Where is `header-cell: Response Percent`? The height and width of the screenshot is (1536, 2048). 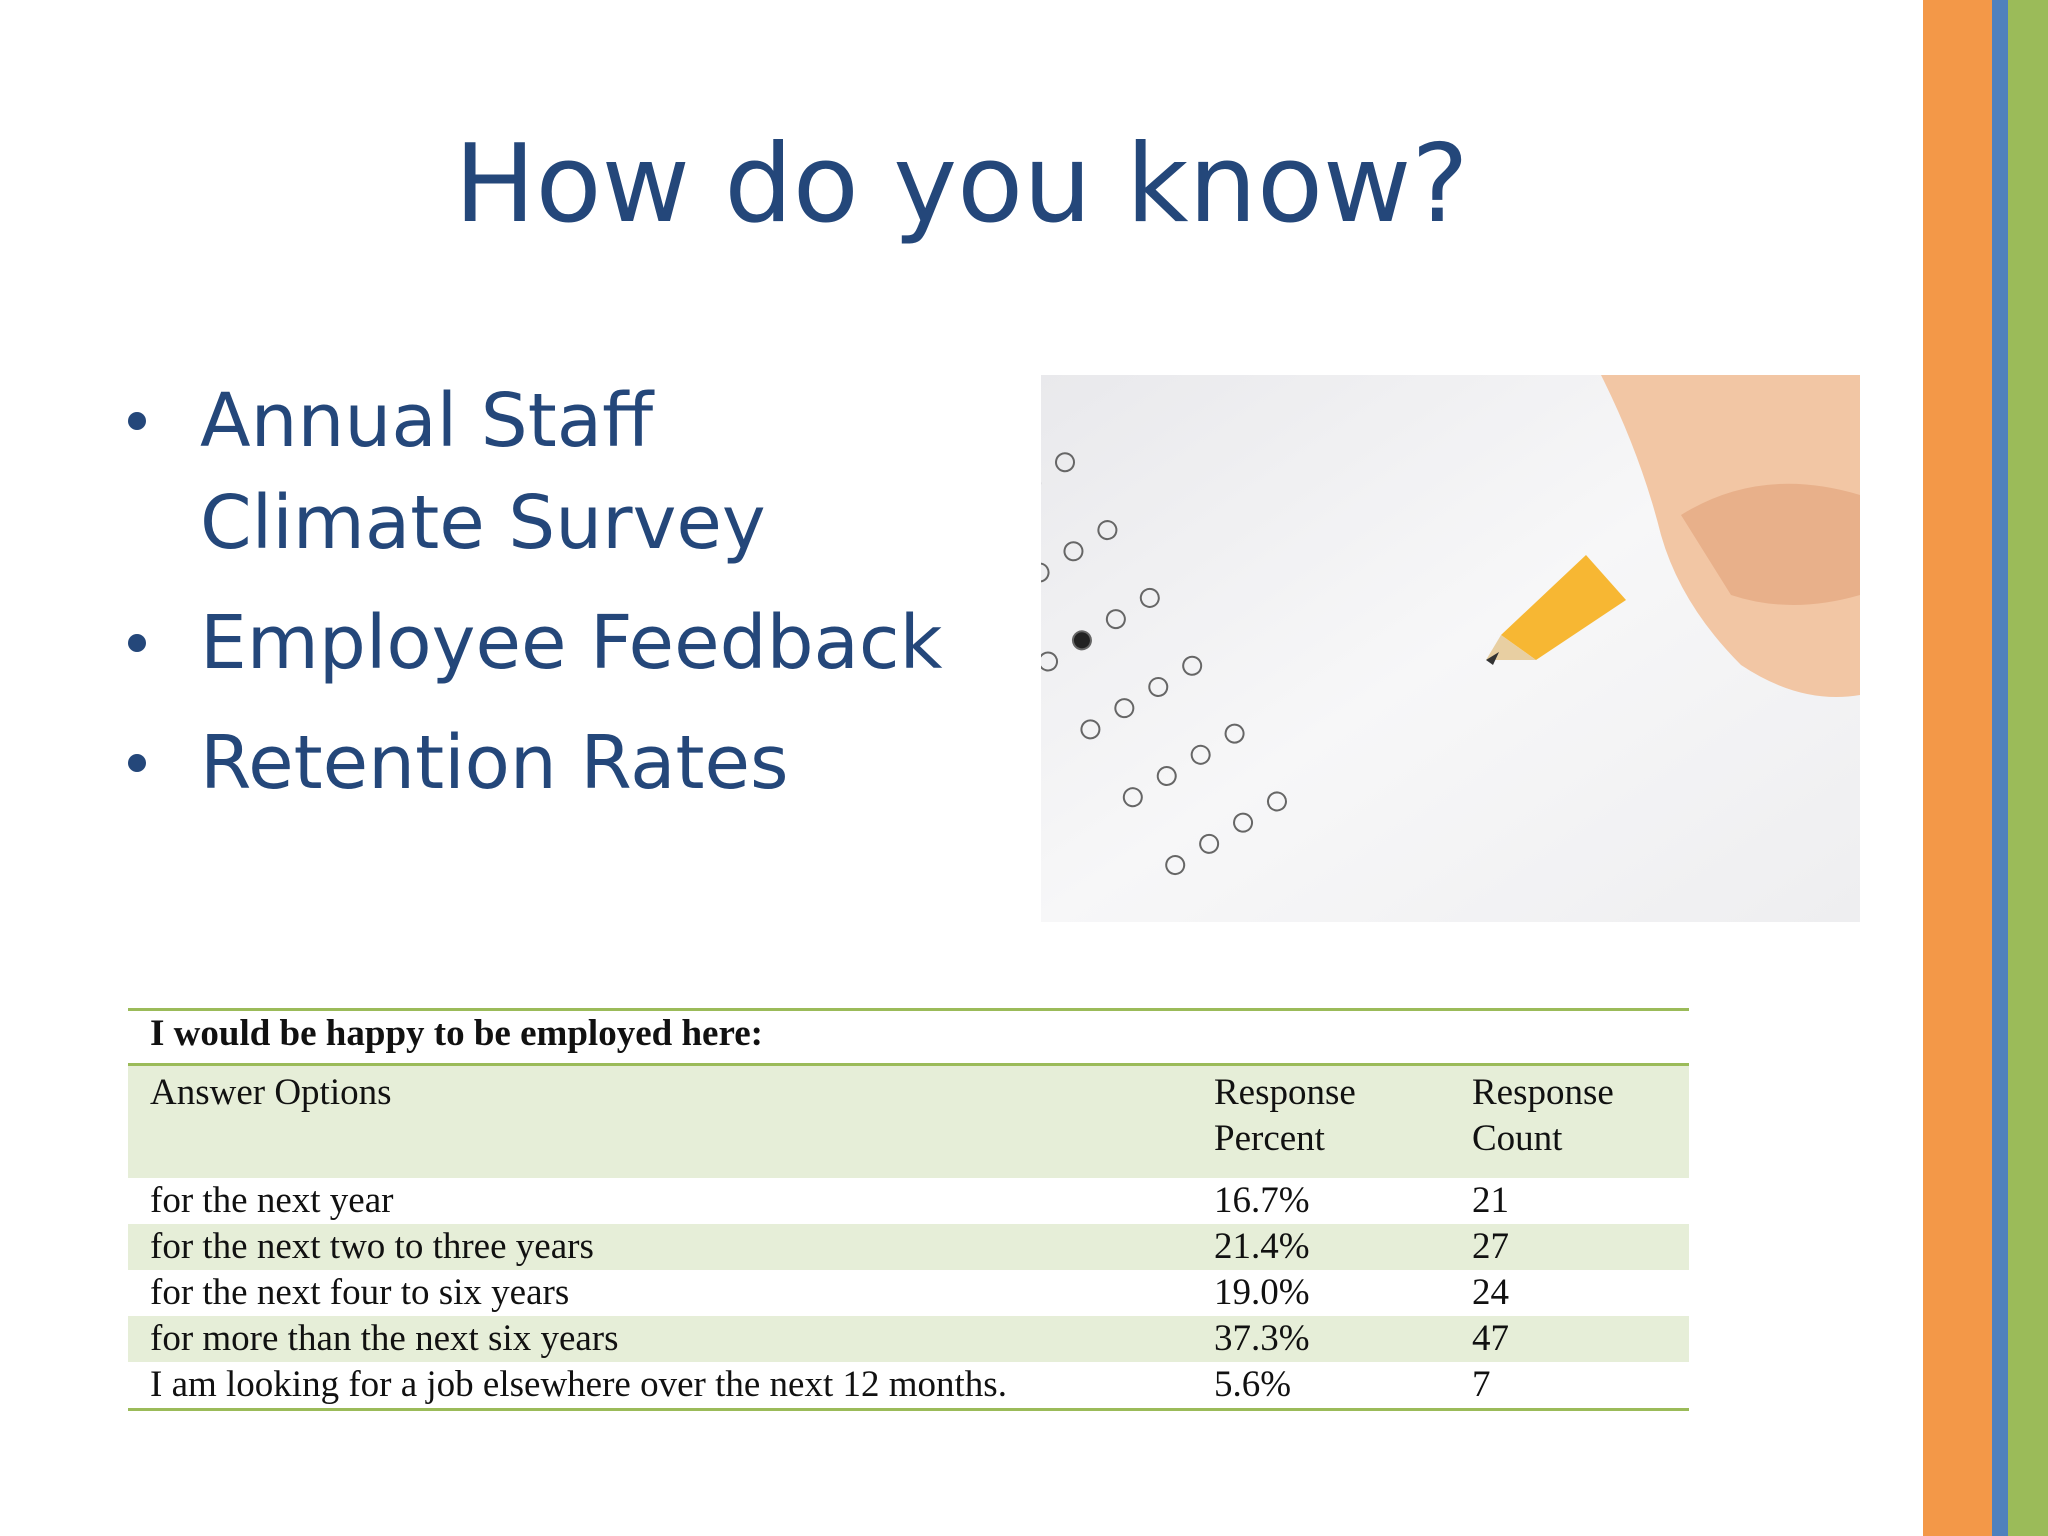 header-cell: Response Percent is located at coordinates (1321, 1121).